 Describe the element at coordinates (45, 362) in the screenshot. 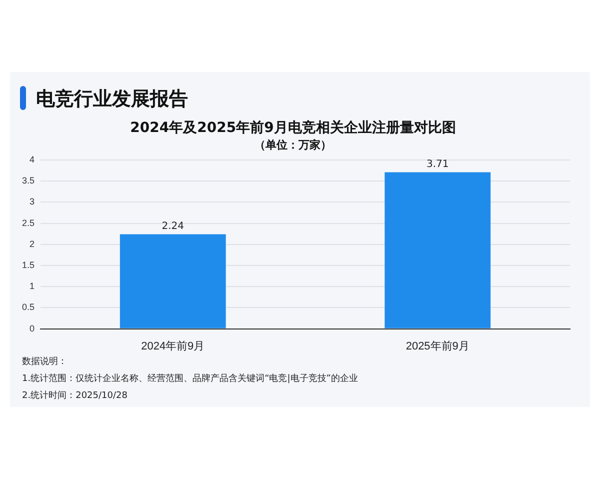

I see `text: 数据说明：` at that location.